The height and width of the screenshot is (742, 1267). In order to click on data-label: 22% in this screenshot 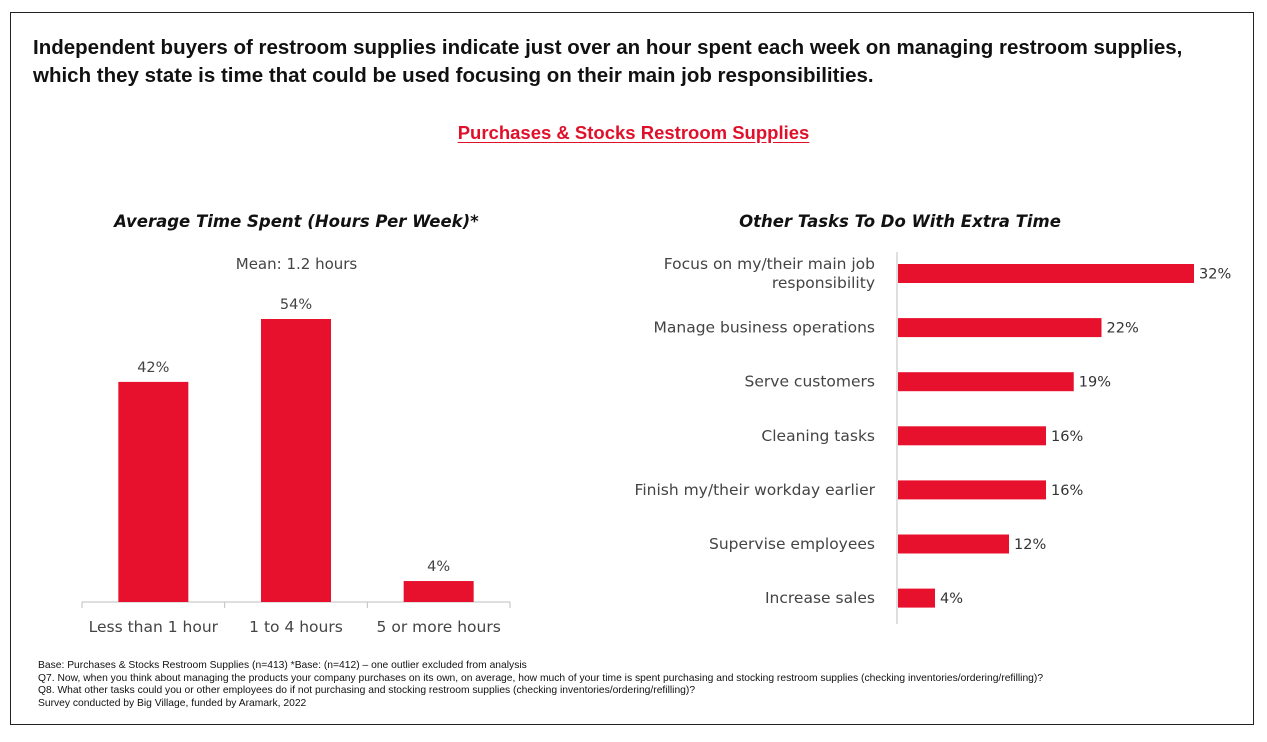, I will do `click(1123, 329)`.